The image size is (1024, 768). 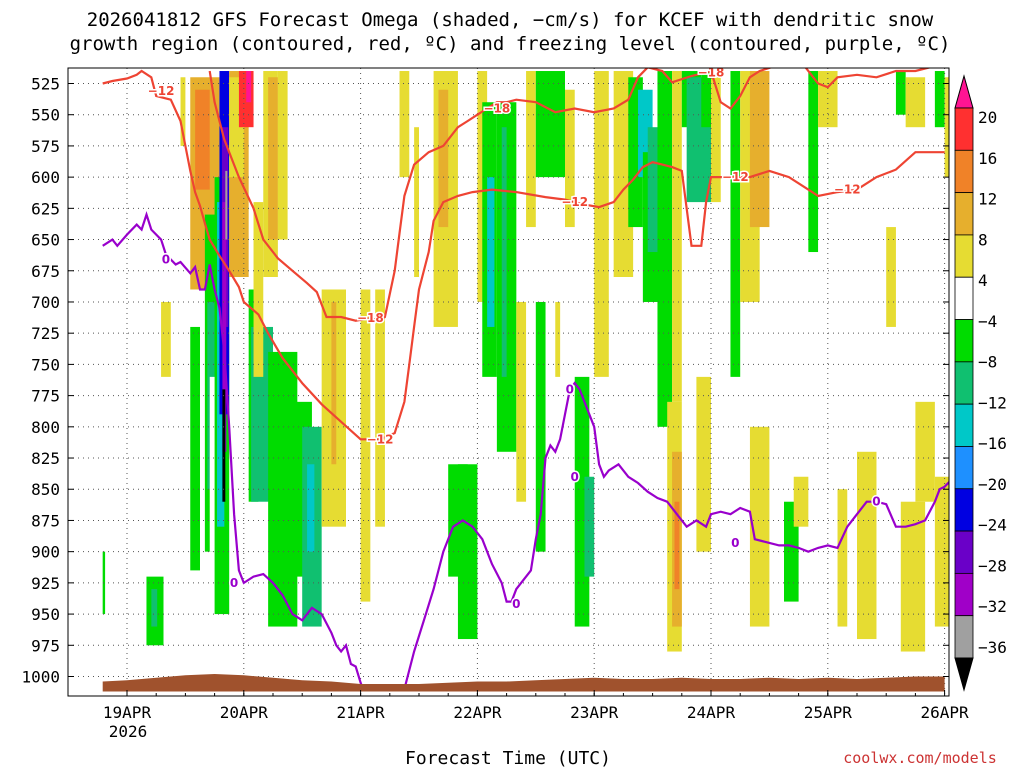 What do you see at coordinates (45, 271) in the screenshot?
I see `y-tick-label: 675` at bounding box center [45, 271].